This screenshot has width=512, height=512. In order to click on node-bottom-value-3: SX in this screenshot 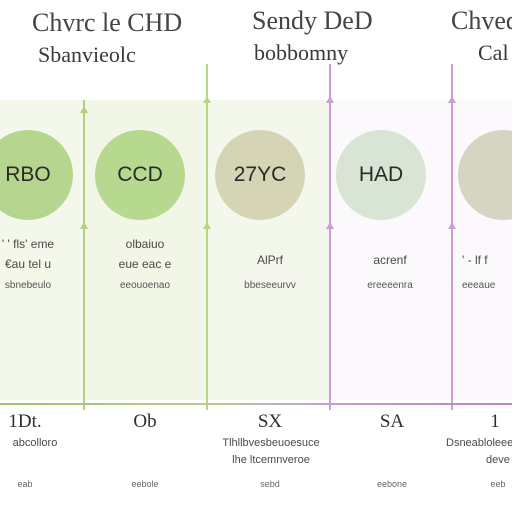, I will do `click(270, 421)`.